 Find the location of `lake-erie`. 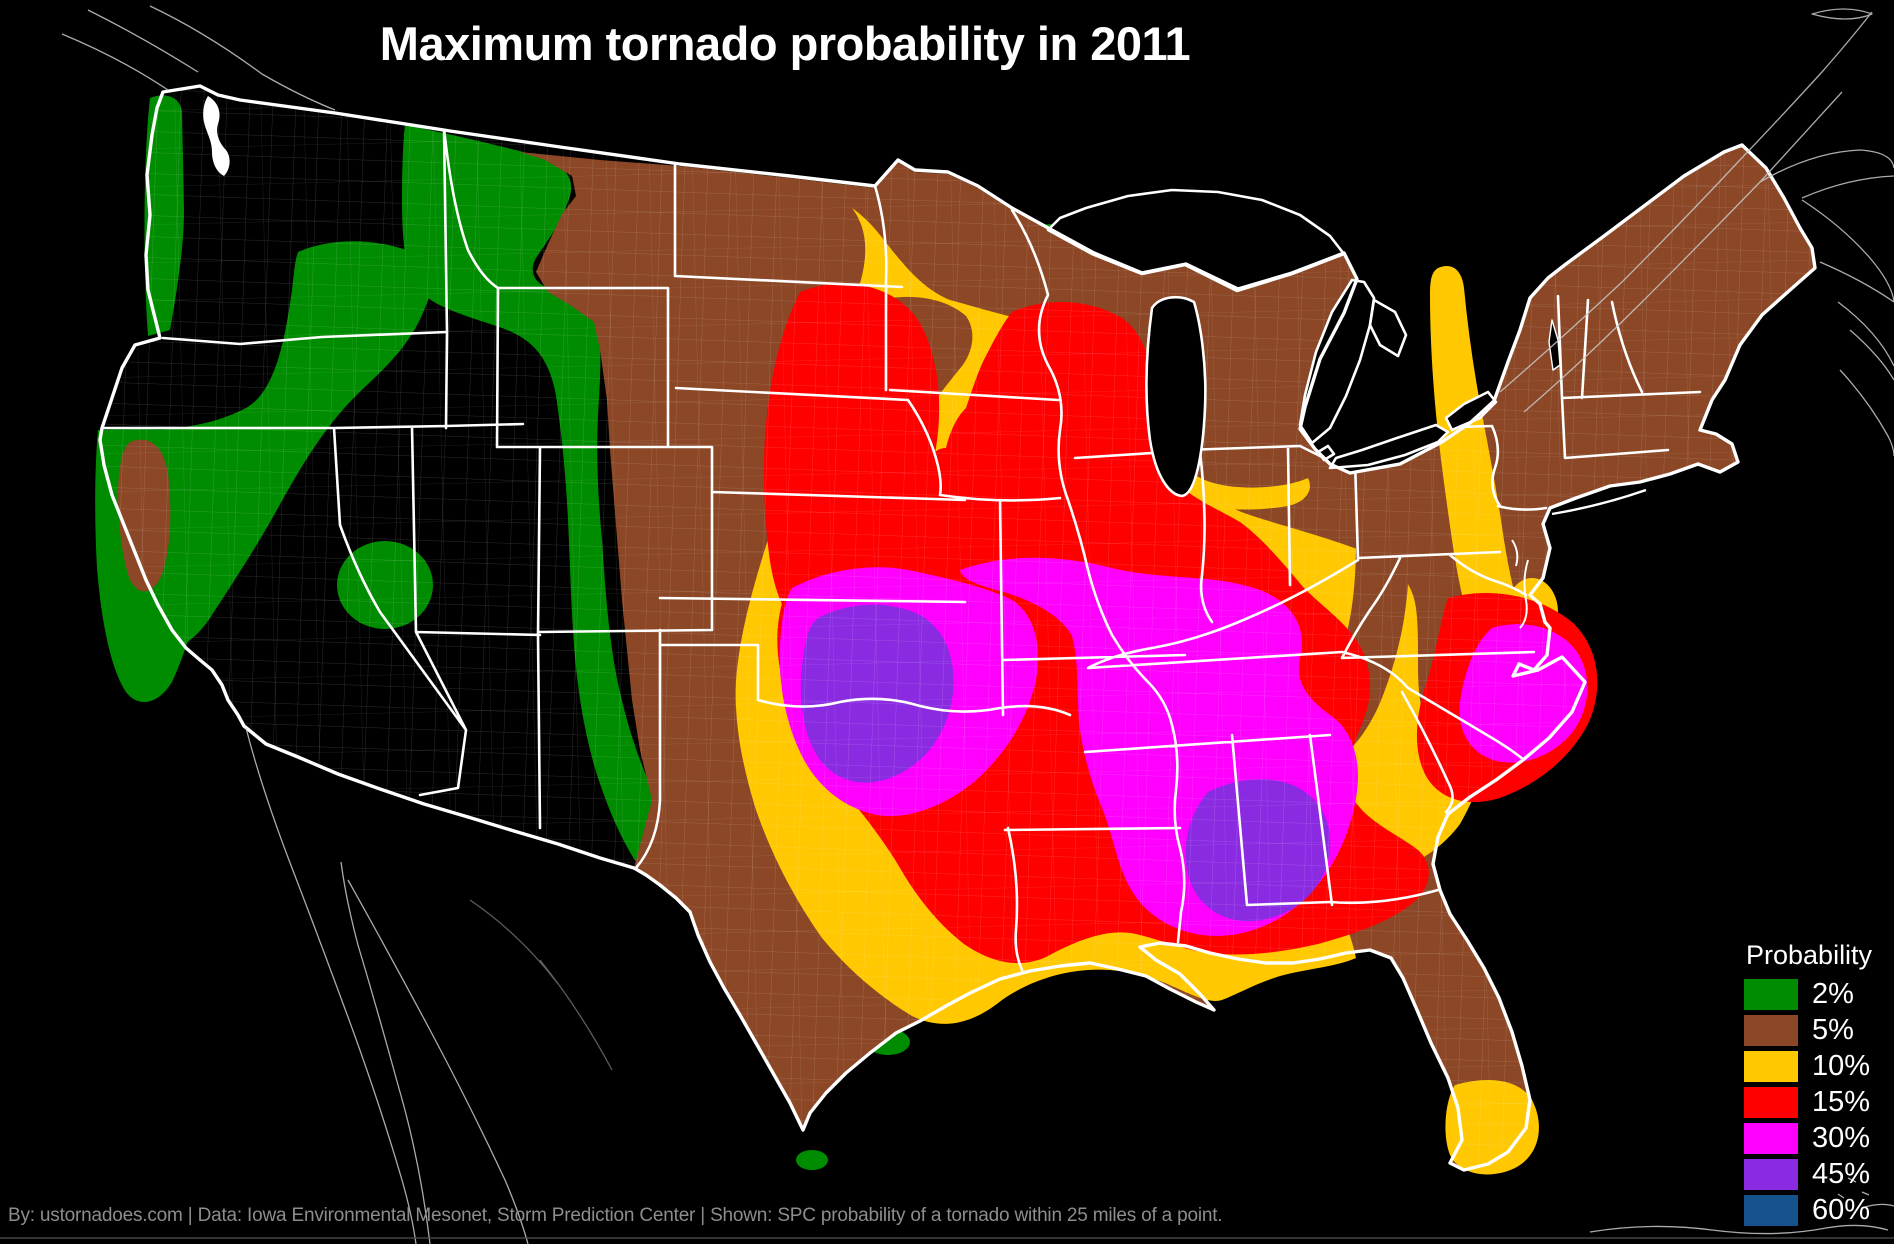

lake-erie is located at coordinates (1389, 446).